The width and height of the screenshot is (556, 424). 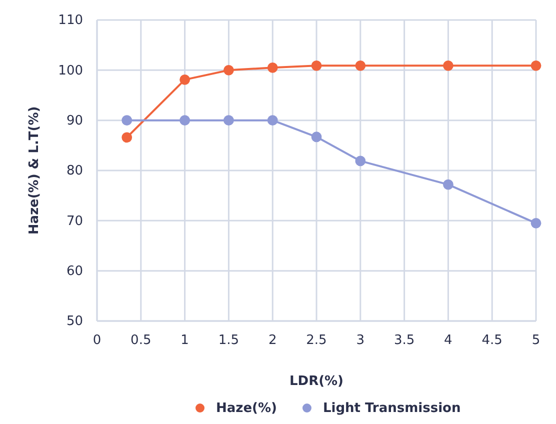 What do you see at coordinates (246, 408) in the screenshot?
I see `legend-label: Haze(%)` at bounding box center [246, 408].